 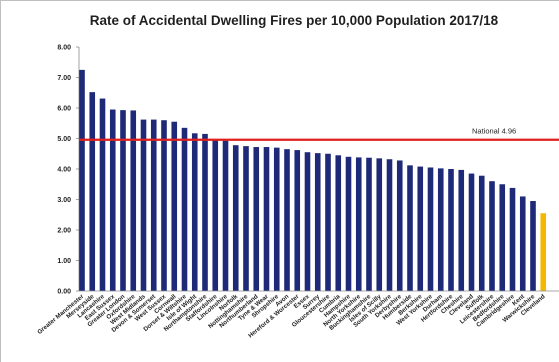 What do you see at coordinates (235, 218) in the screenshot?
I see `bar-norfolk` at bounding box center [235, 218].